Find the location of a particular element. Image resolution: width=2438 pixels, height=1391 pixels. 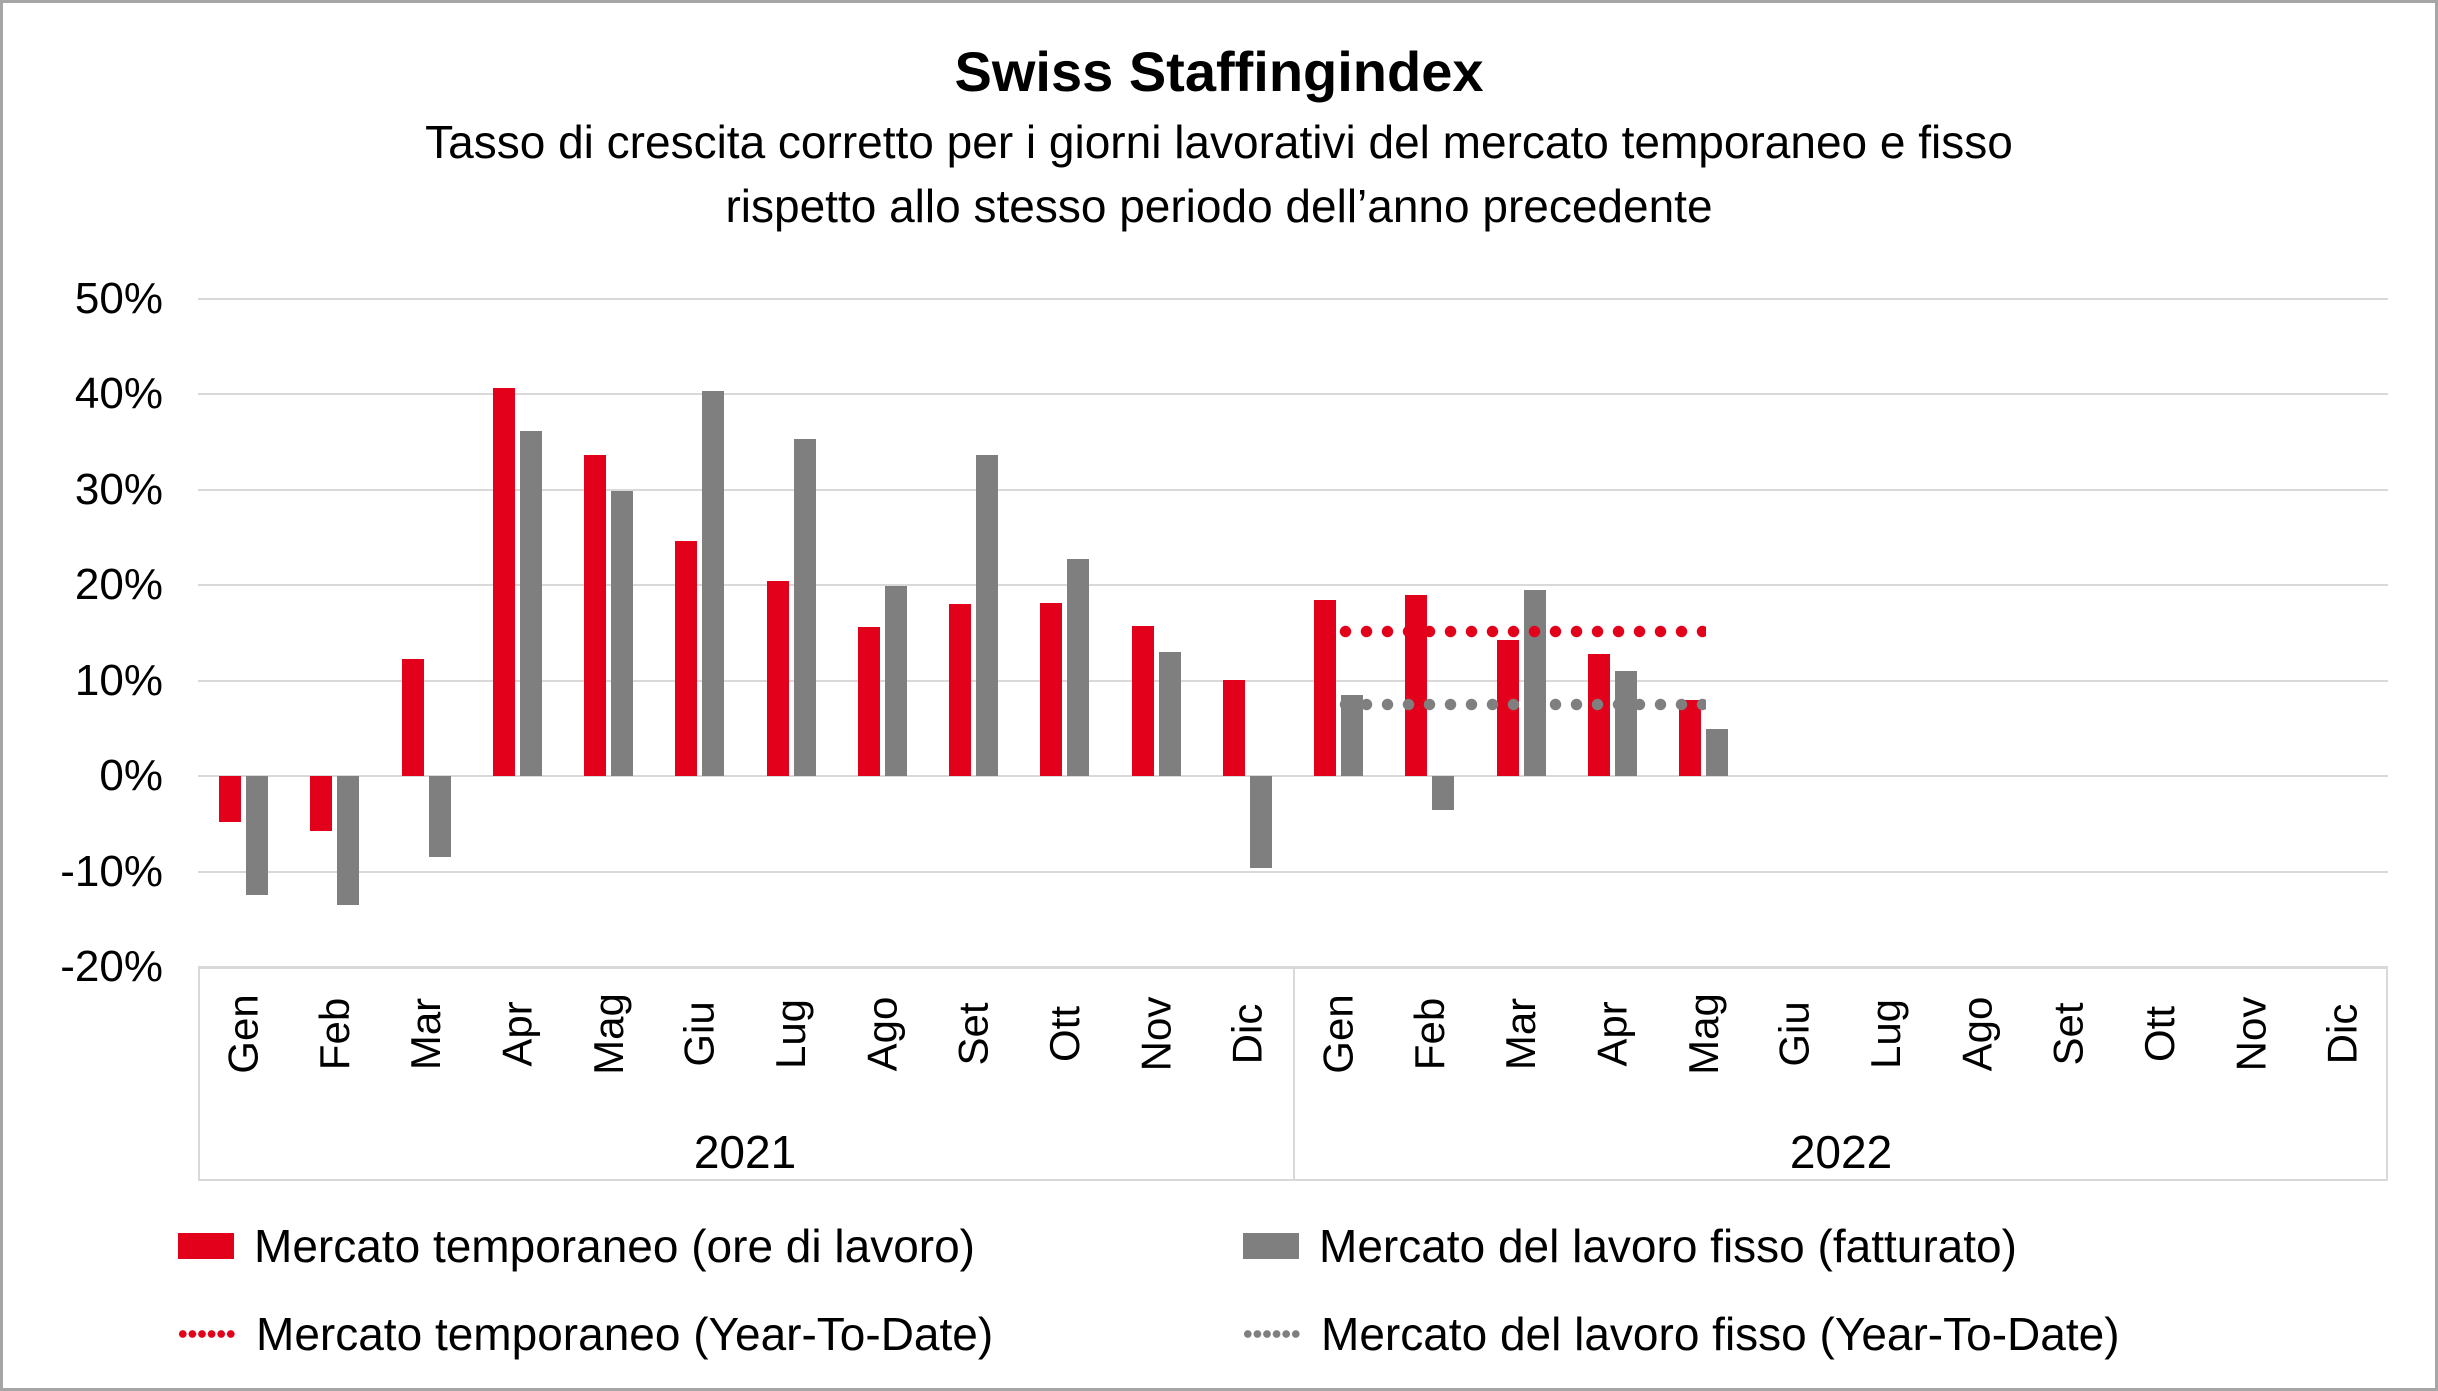

ytd-line-fisso is located at coordinates (1520, 705).